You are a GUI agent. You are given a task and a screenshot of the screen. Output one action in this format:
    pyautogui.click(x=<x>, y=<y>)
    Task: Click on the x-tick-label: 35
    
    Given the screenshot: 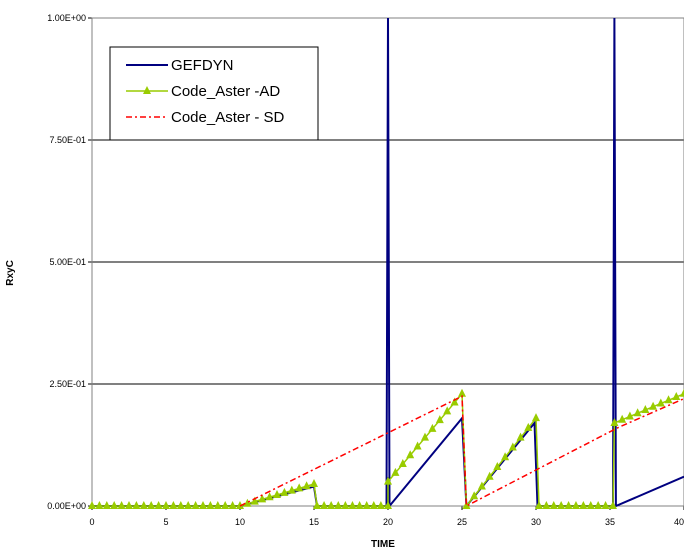 What is the action you would take?
    pyautogui.click(x=610, y=522)
    